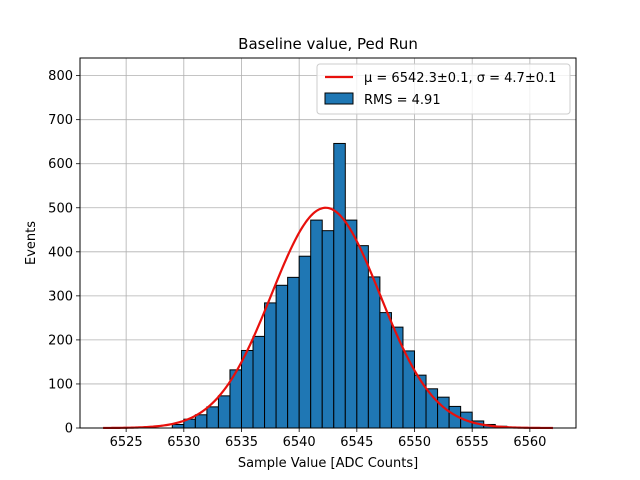 The width and height of the screenshot is (640, 480). What do you see at coordinates (472, 442) in the screenshot?
I see `x-tick-label: 6555` at bounding box center [472, 442].